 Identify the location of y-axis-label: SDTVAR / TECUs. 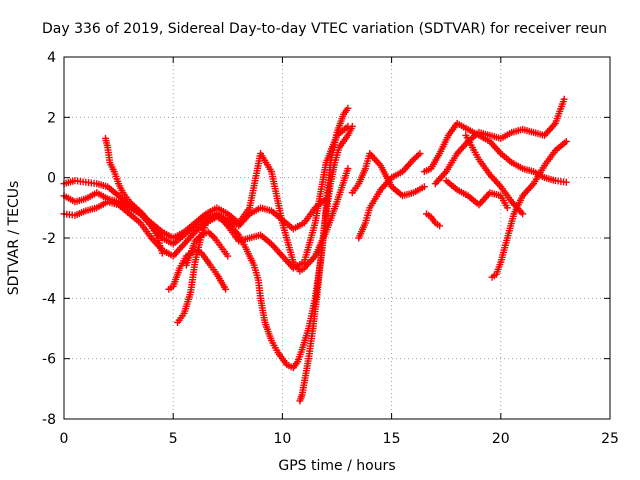
(14, 238).